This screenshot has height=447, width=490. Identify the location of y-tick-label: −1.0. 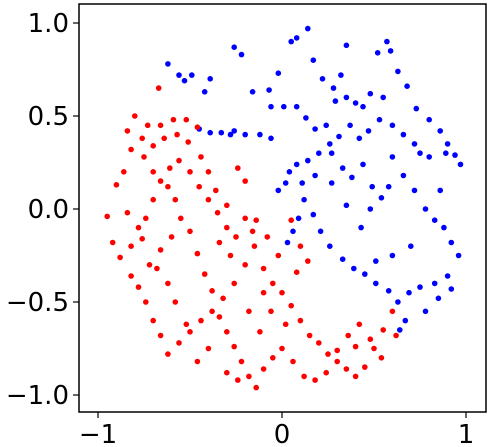
(37, 396).